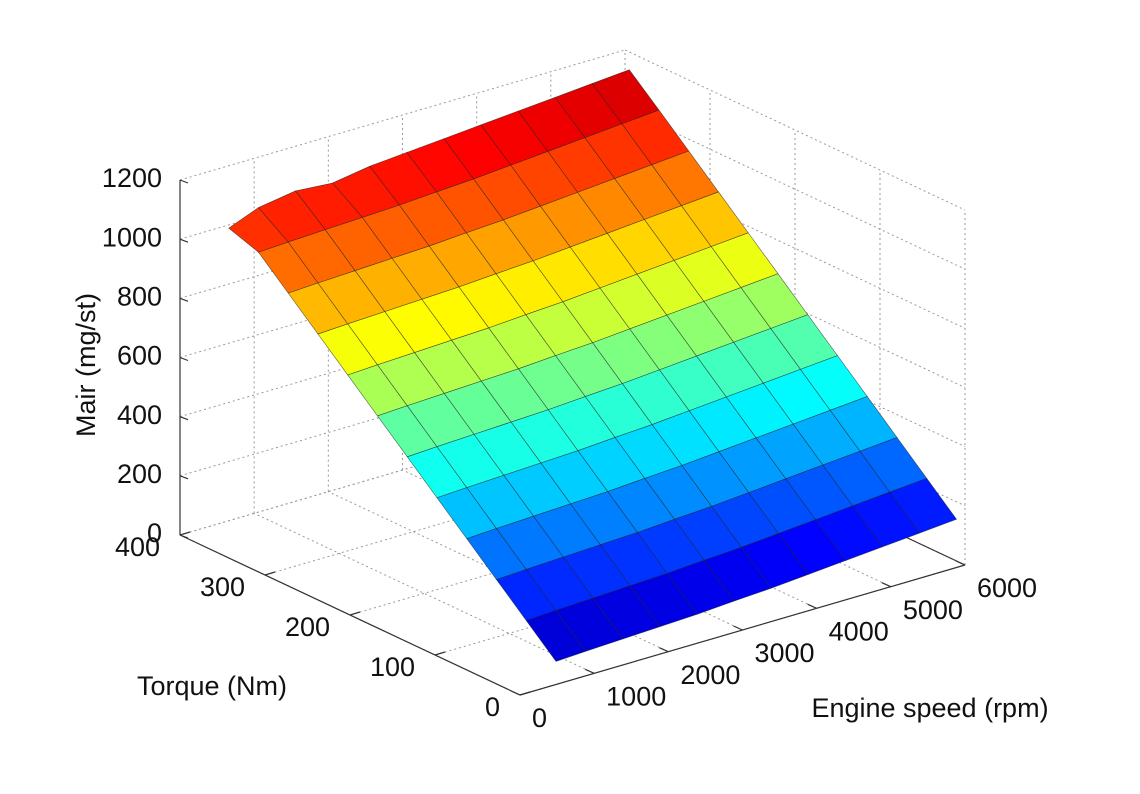 This screenshot has height=794, width=1140. Describe the element at coordinates (859, 631) in the screenshot. I see `x-tick-label: 4000` at that location.